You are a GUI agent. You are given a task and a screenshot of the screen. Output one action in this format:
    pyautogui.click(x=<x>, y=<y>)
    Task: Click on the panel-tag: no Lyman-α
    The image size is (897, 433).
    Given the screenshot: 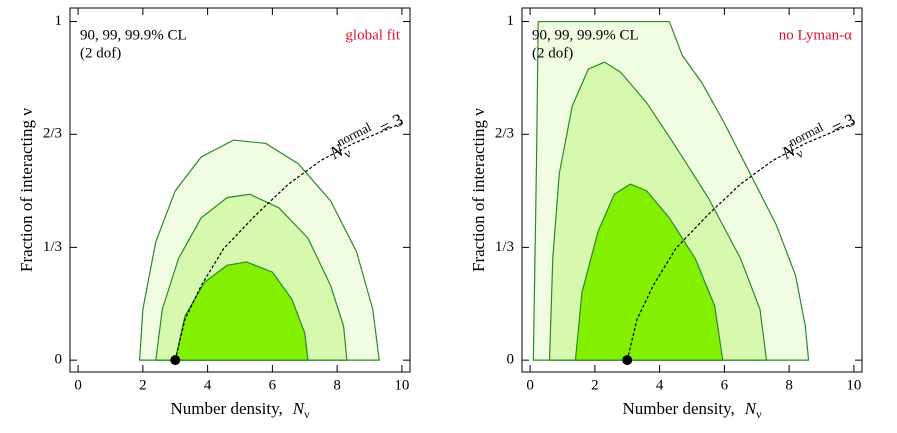 What is the action you would take?
    pyautogui.click(x=815, y=35)
    